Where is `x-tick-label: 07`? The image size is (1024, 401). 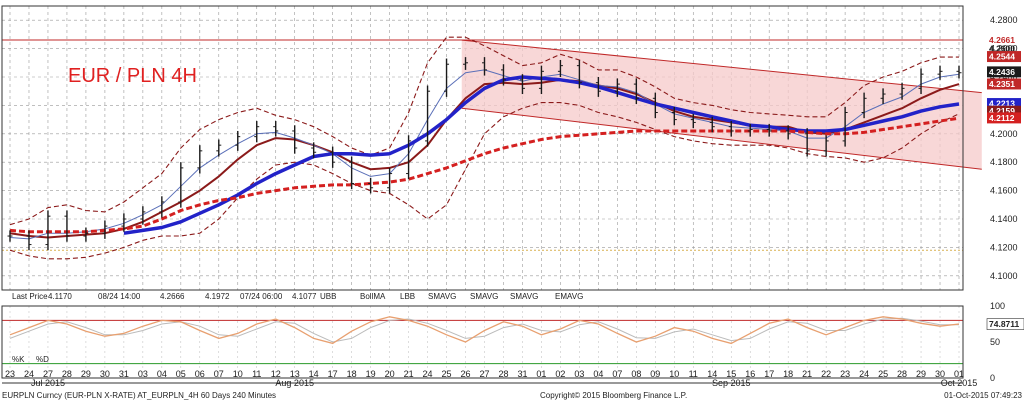
x-tick-label: 07 is located at coordinates (219, 374).